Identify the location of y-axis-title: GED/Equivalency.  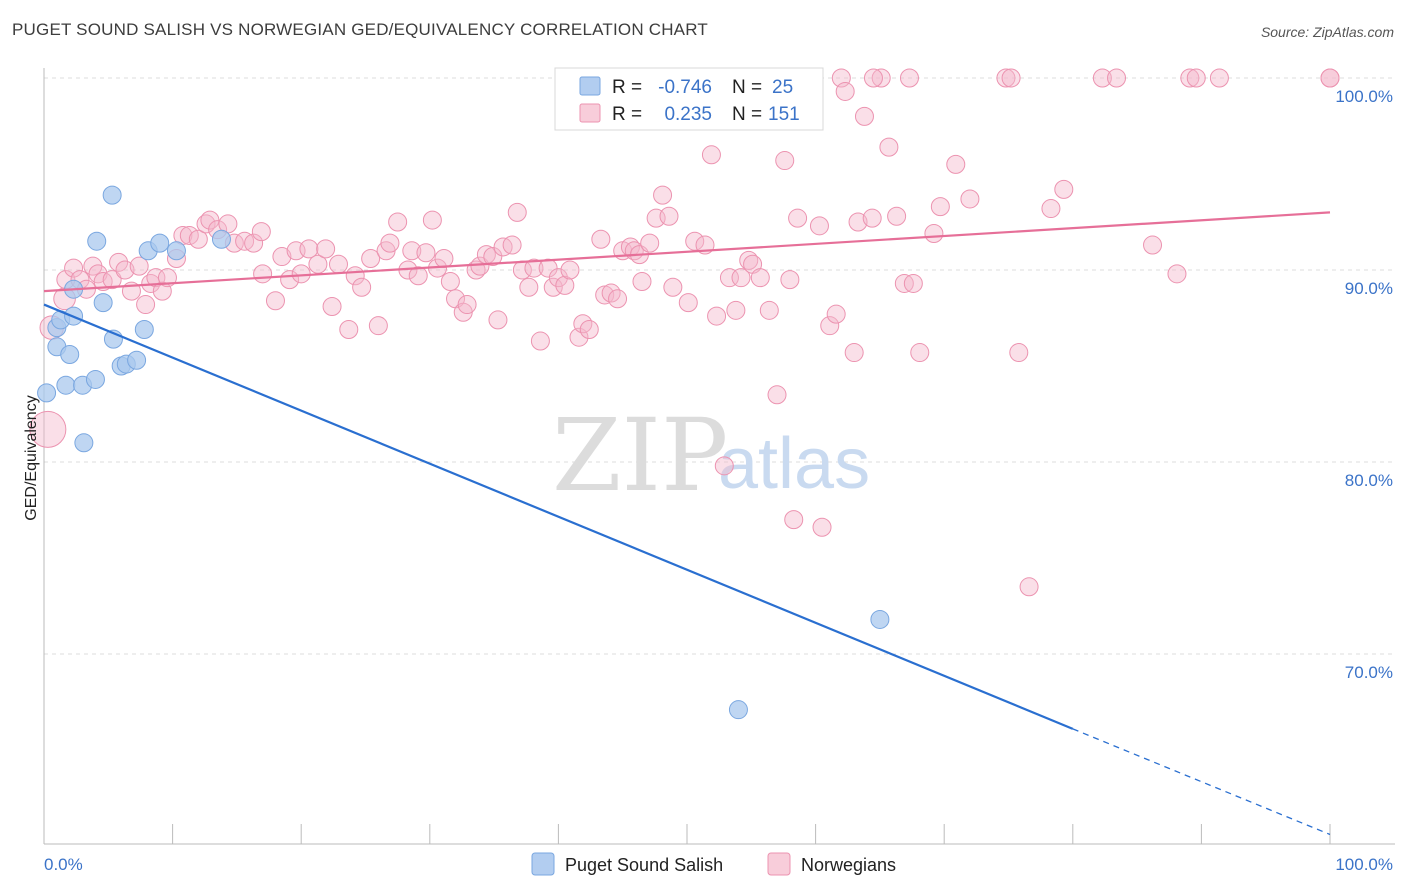
(31, 457).